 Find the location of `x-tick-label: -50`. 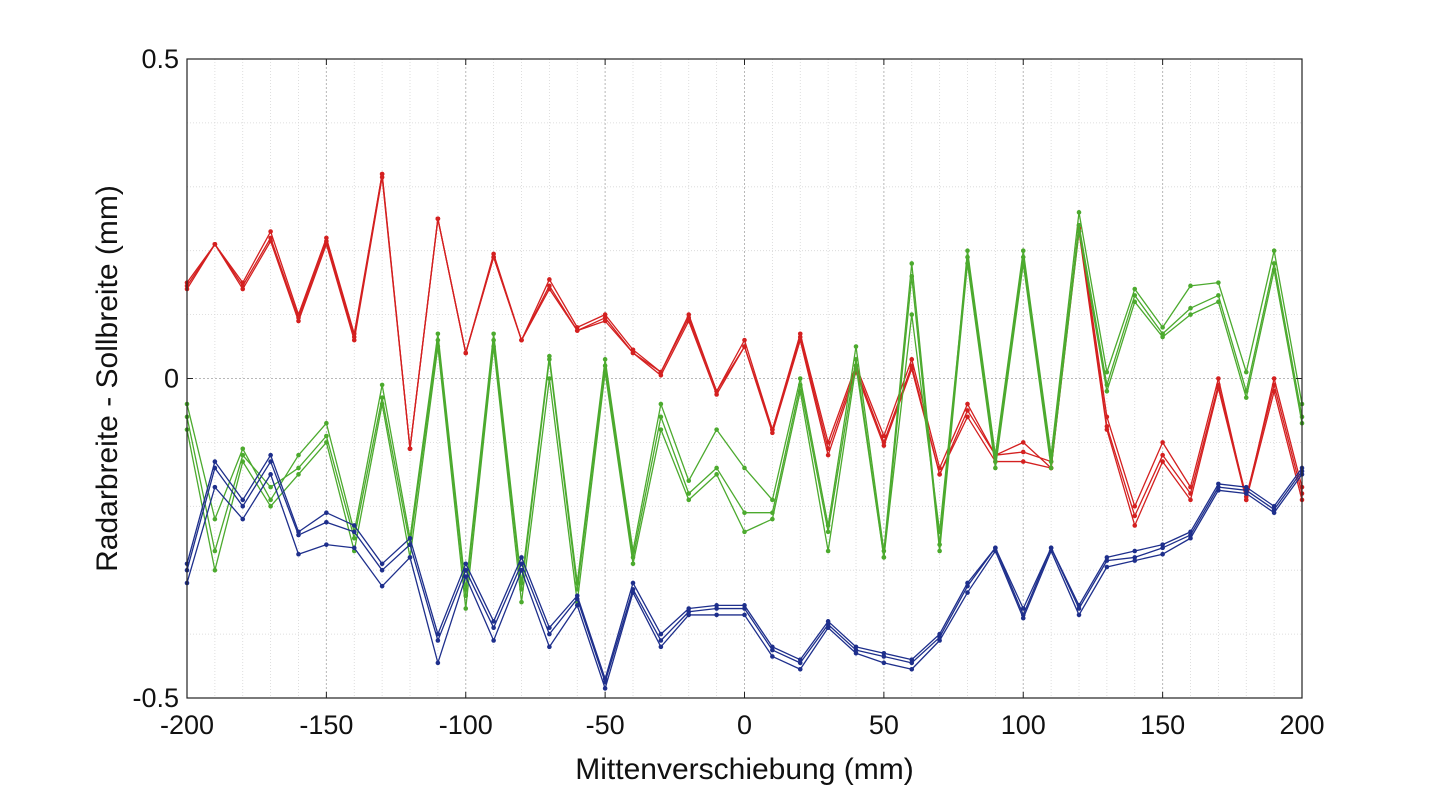

x-tick-label: -50 is located at coordinates (605, 725).